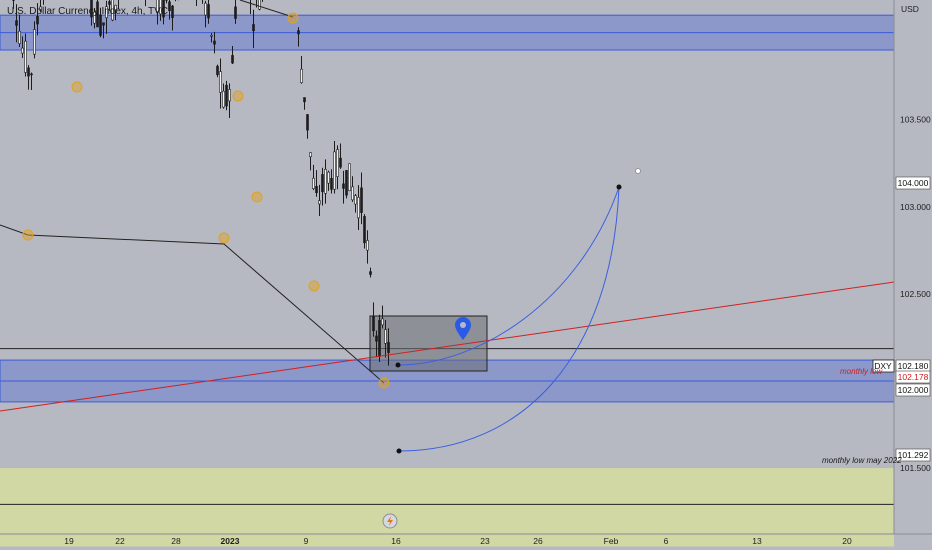  I want to click on symbol-tag-label: DXY, so click(883, 366).